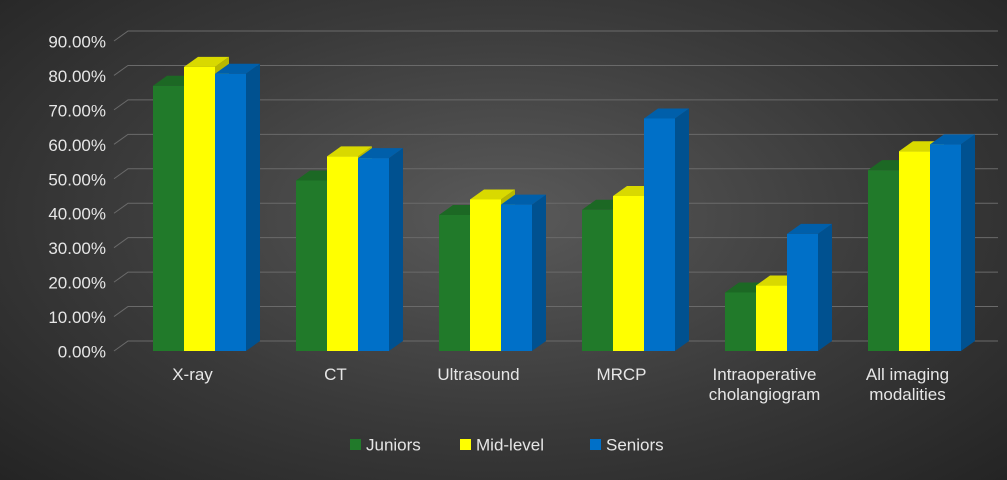  I want to click on x-tick-label: Ultrasound, so click(478, 374).